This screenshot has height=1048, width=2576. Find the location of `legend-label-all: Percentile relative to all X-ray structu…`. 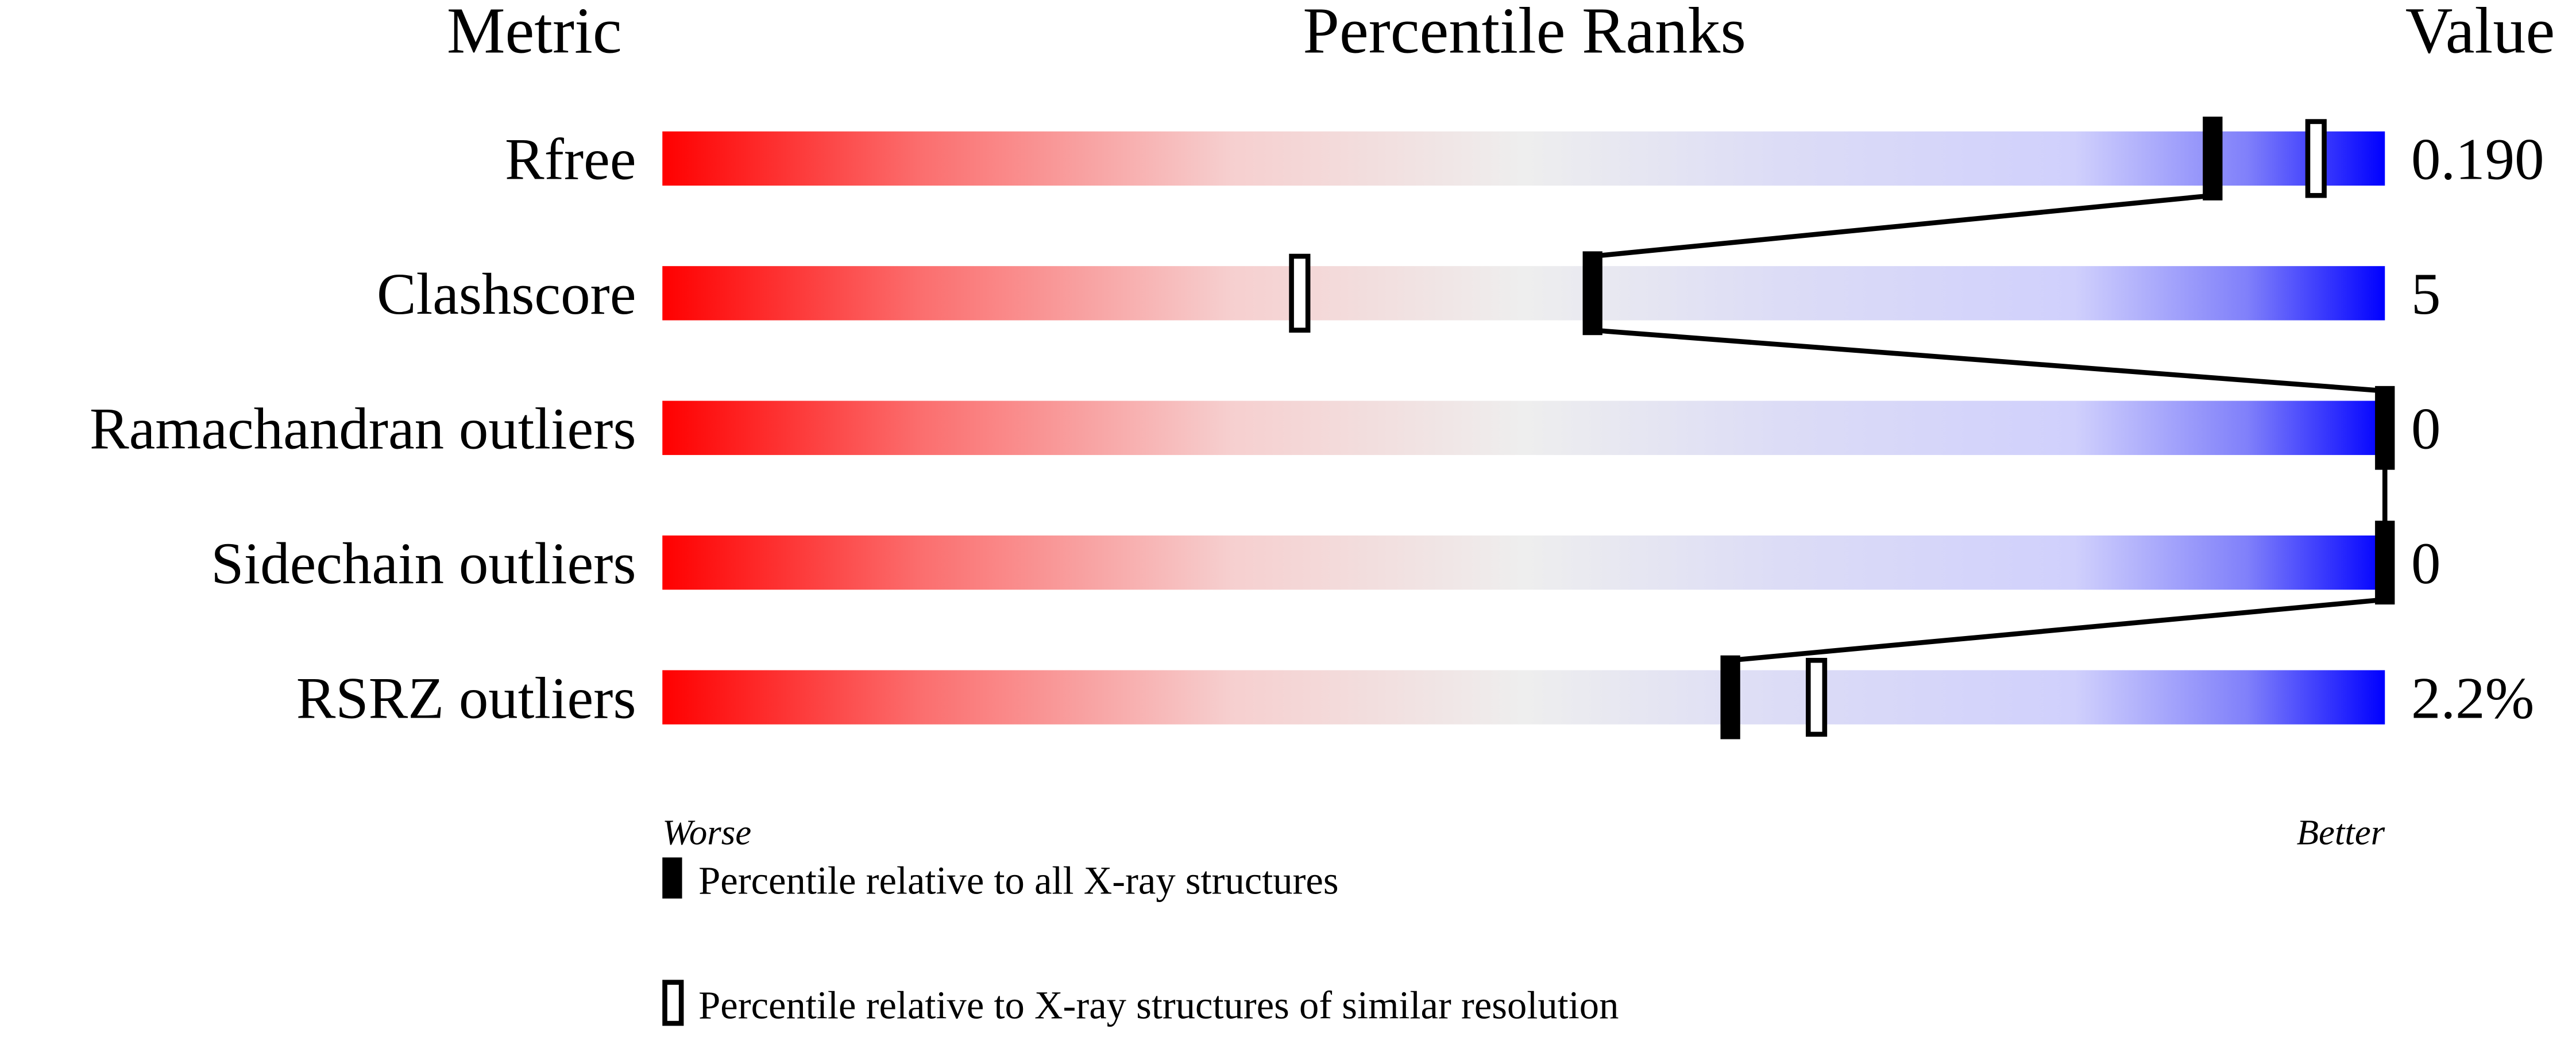

legend-label-all: Percentile relative to all X-ray structu… is located at coordinates (1018, 880).